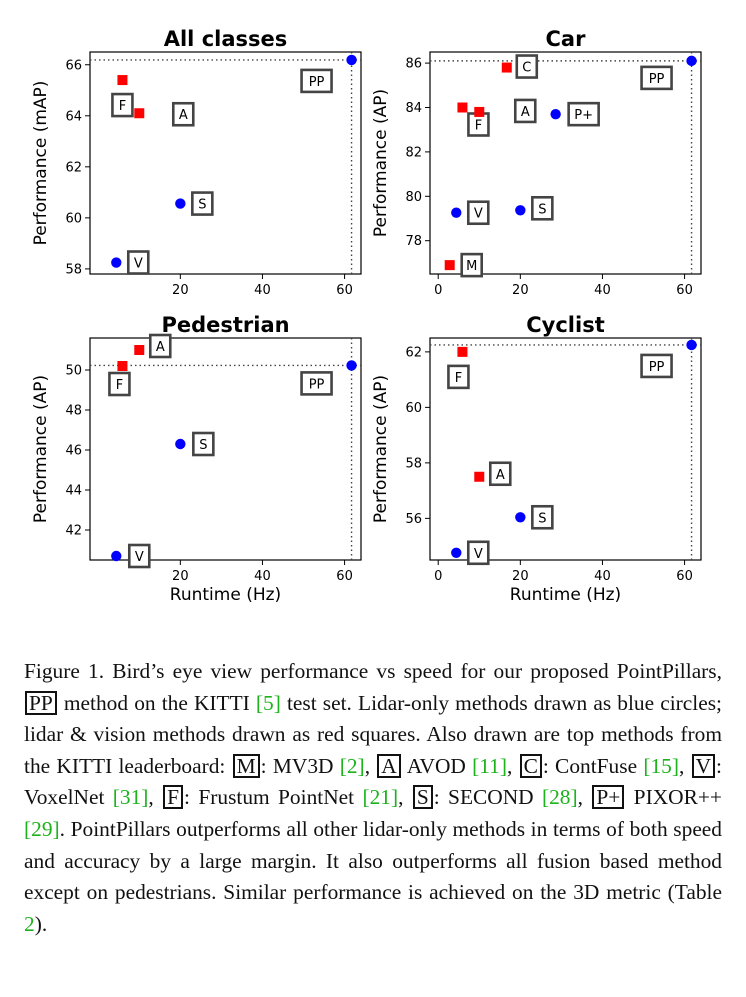 The image size is (746, 997). What do you see at coordinates (173, 797) in the screenshot?
I see `caption-box-f: F` at bounding box center [173, 797].